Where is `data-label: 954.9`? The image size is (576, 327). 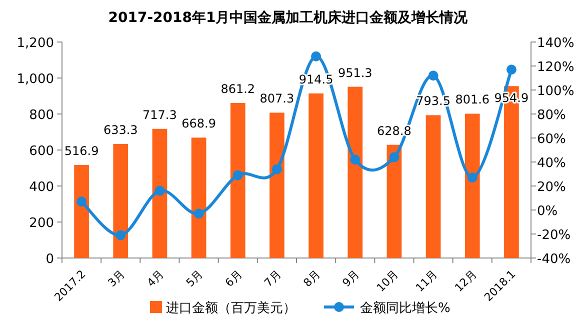
data-label: 954.9 is located at coordinates (511, 98).